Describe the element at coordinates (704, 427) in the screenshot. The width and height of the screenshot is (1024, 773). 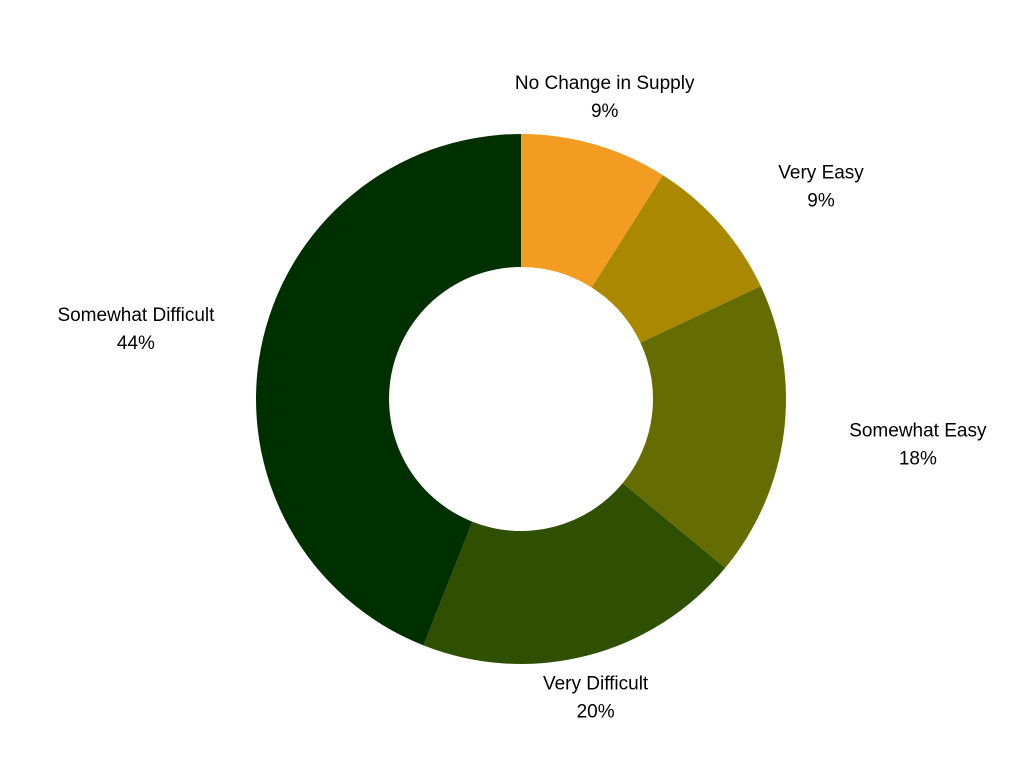
I see `slice-somewhat-easy` at that location.